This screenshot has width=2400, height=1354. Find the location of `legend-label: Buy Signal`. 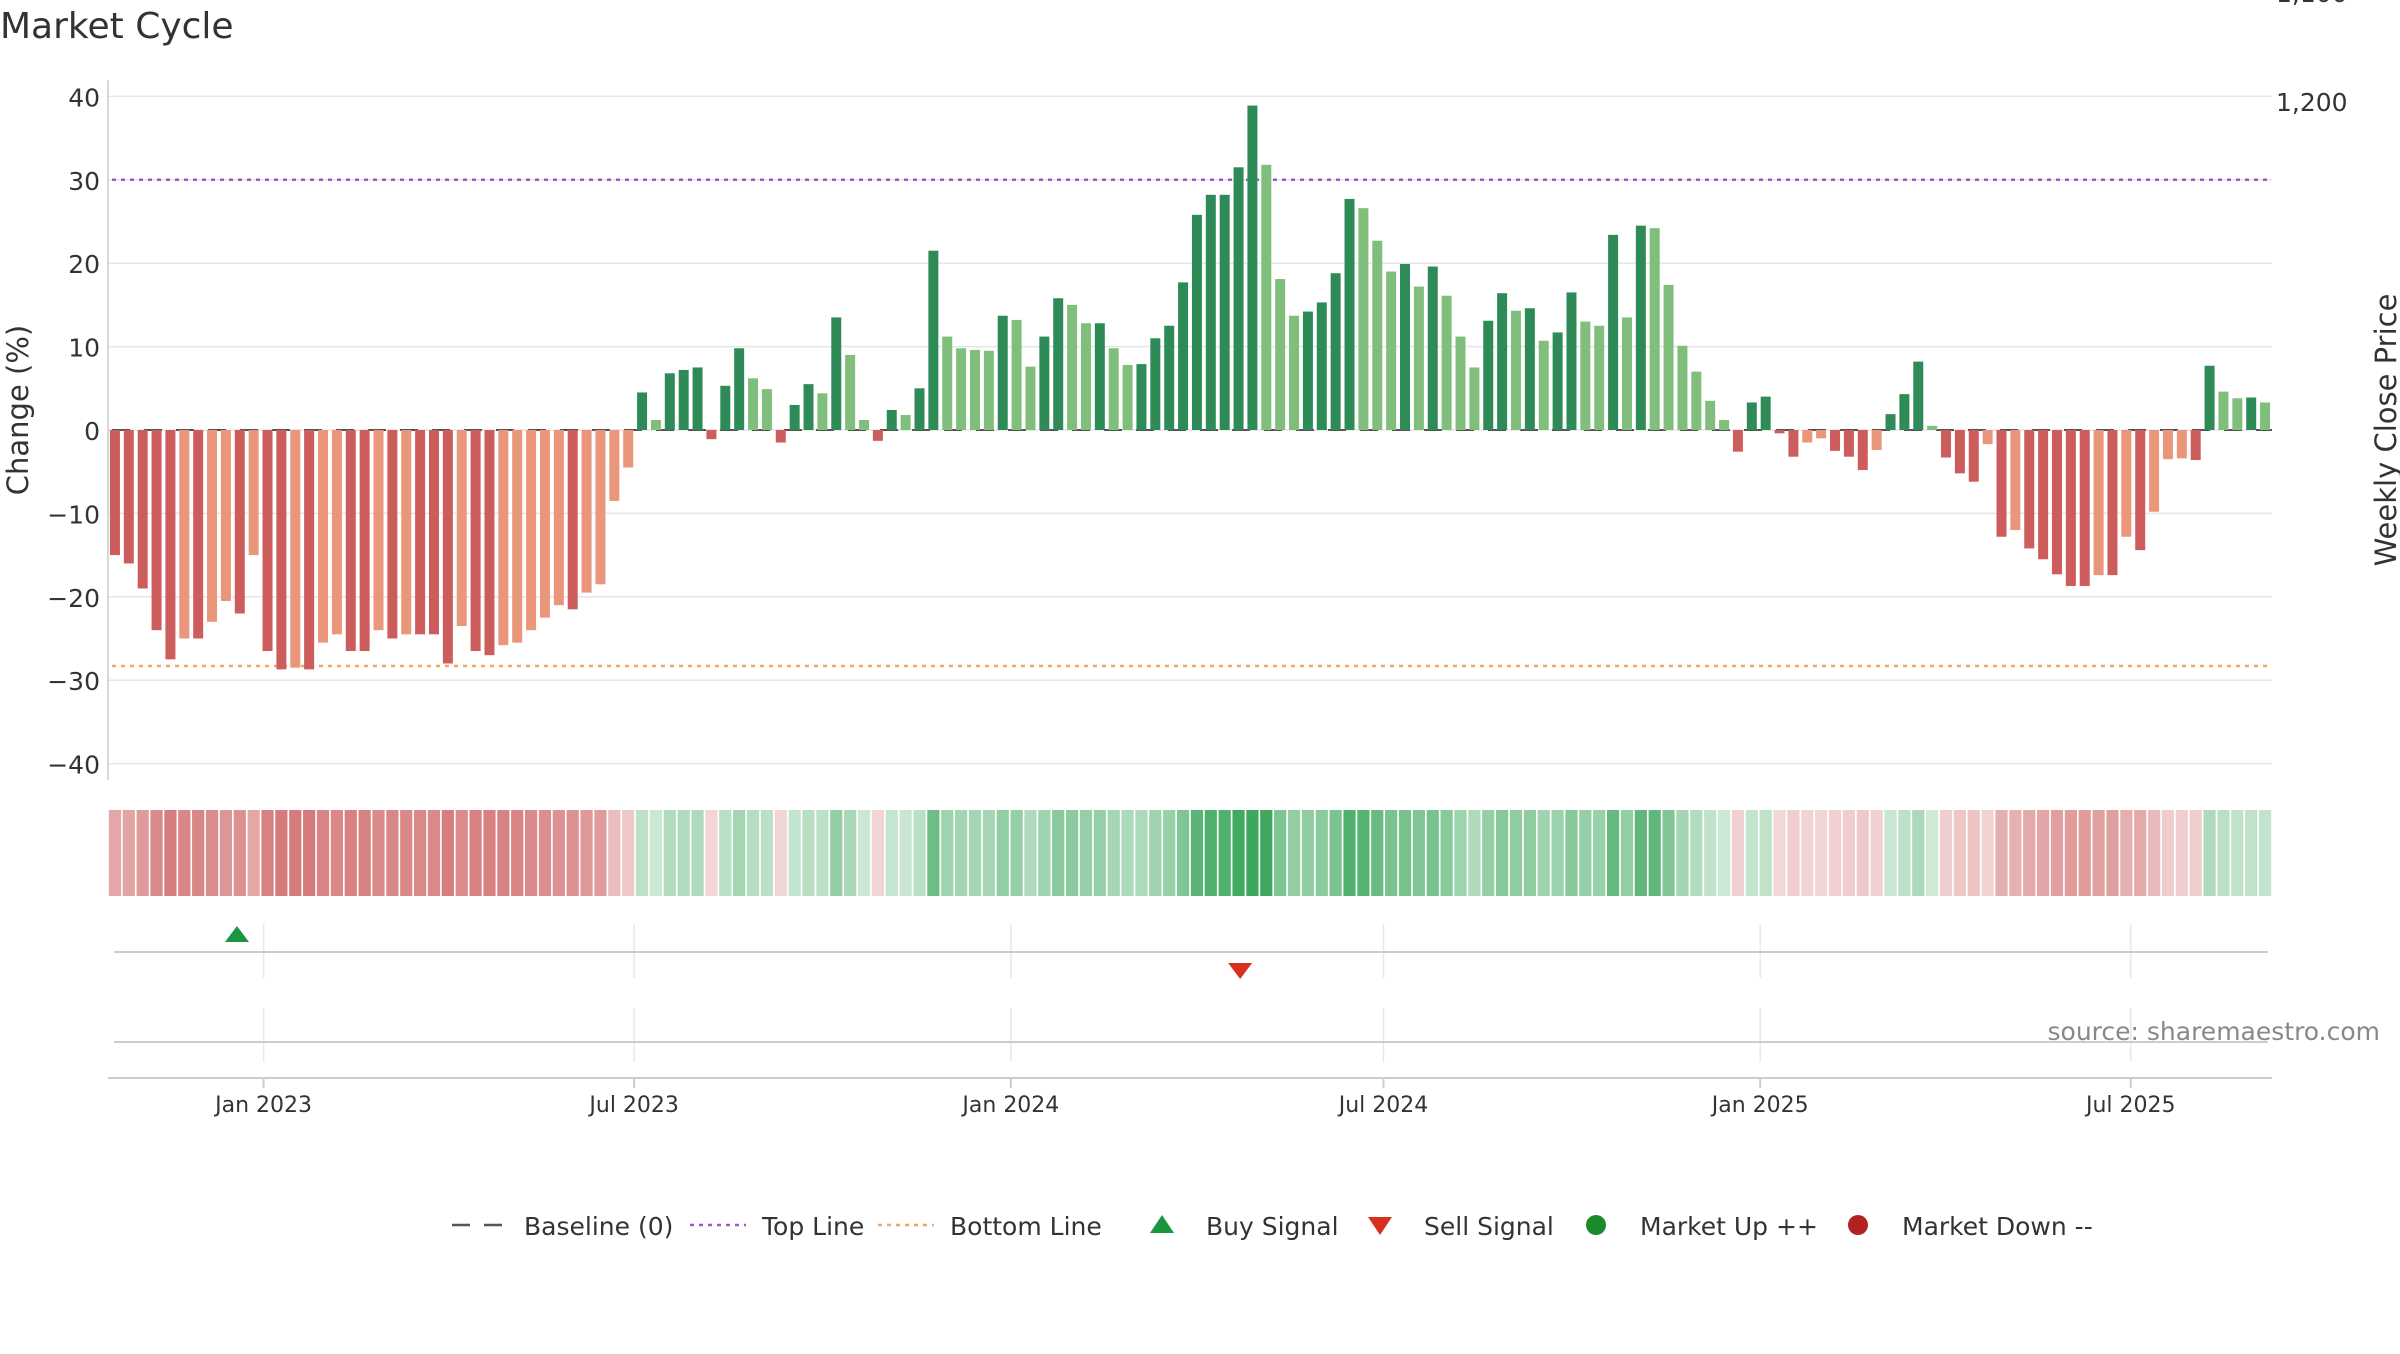

legend-label: Buy Signal is located at coordinates (1272, 1226).